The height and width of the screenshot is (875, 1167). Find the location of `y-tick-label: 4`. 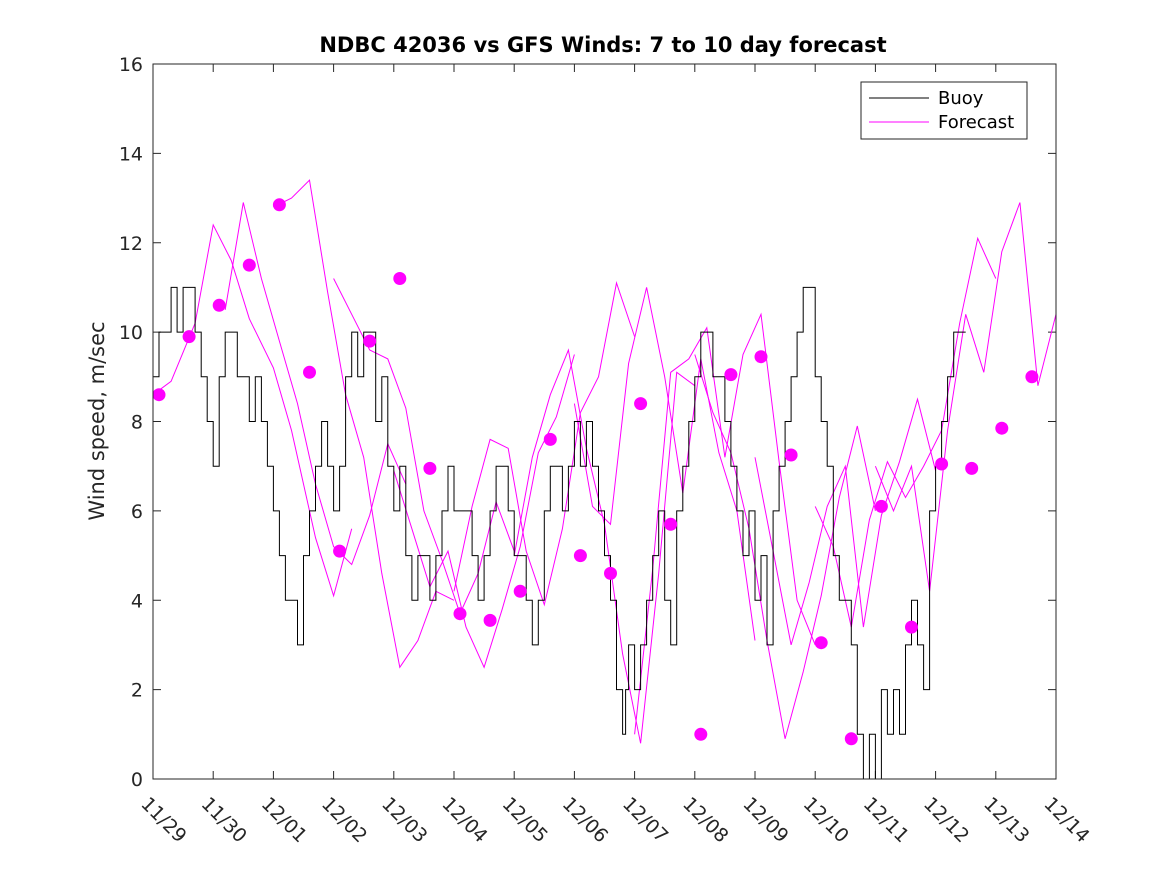

y-tick-label: 4 is located at coordinates (137, 601).